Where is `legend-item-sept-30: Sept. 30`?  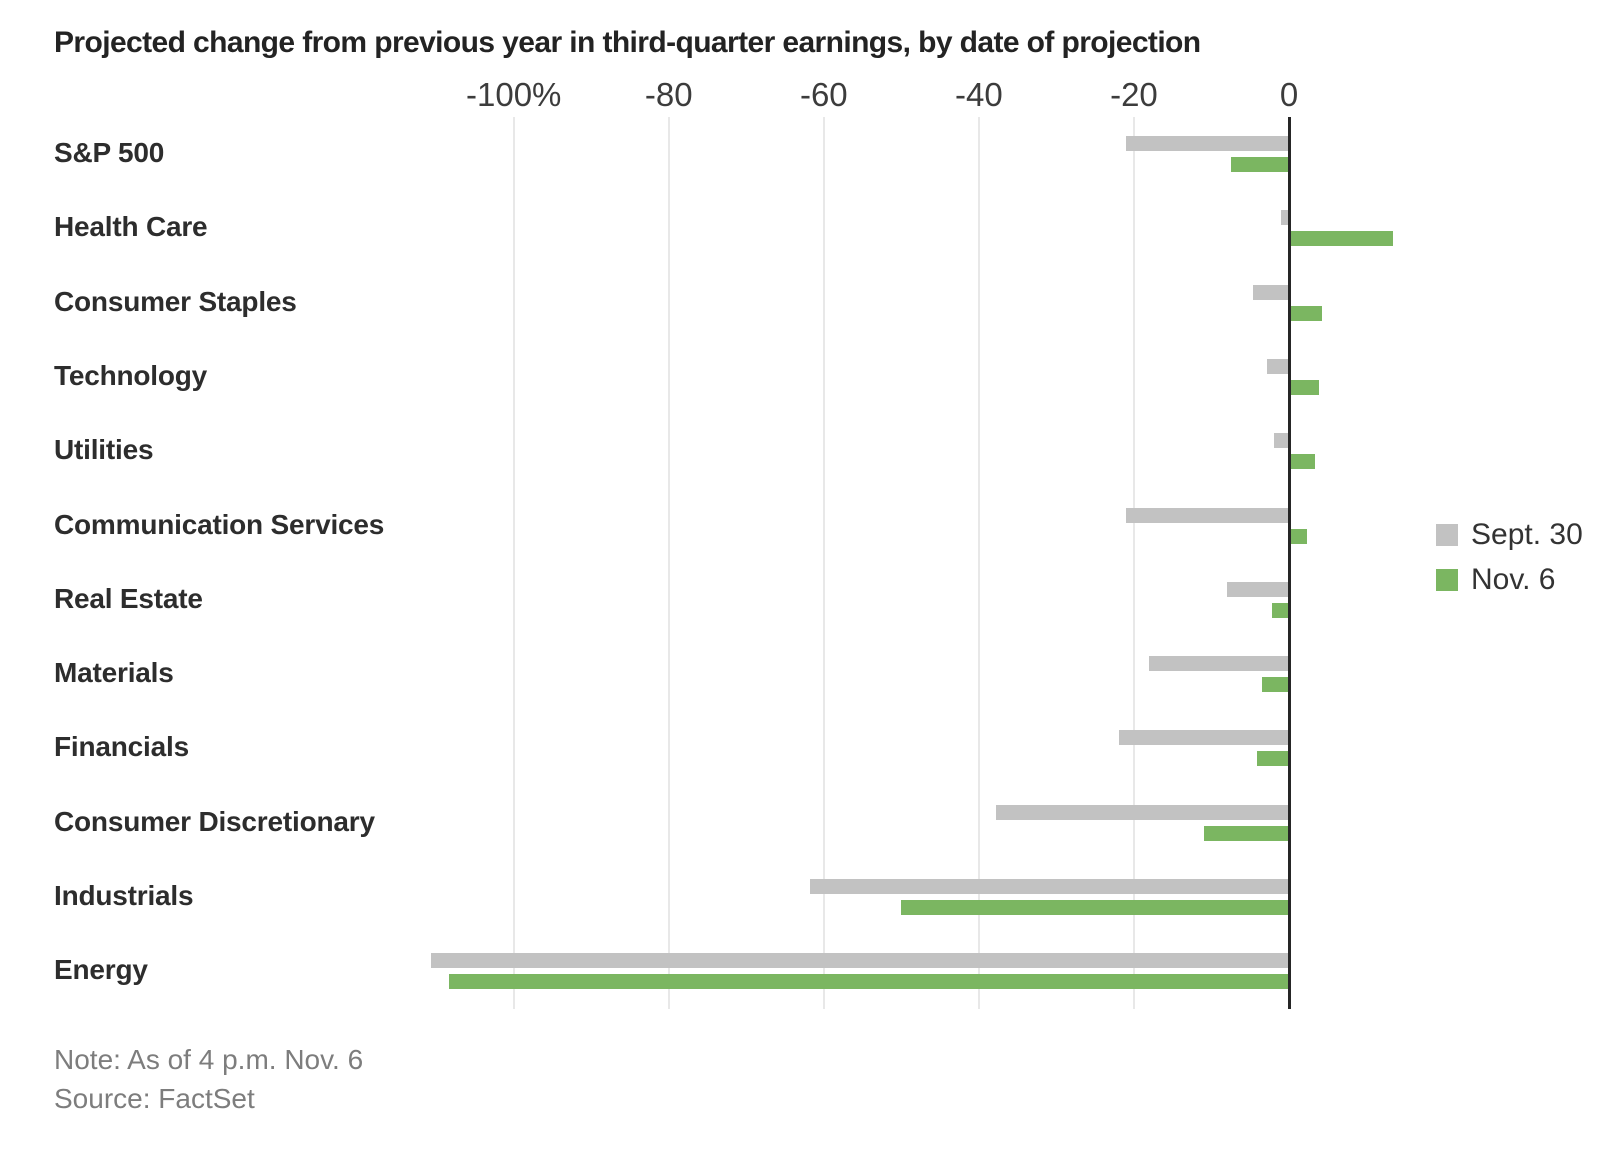 legend-item-sept-30: Sept. 30 is located at coordinates (1509, 535).